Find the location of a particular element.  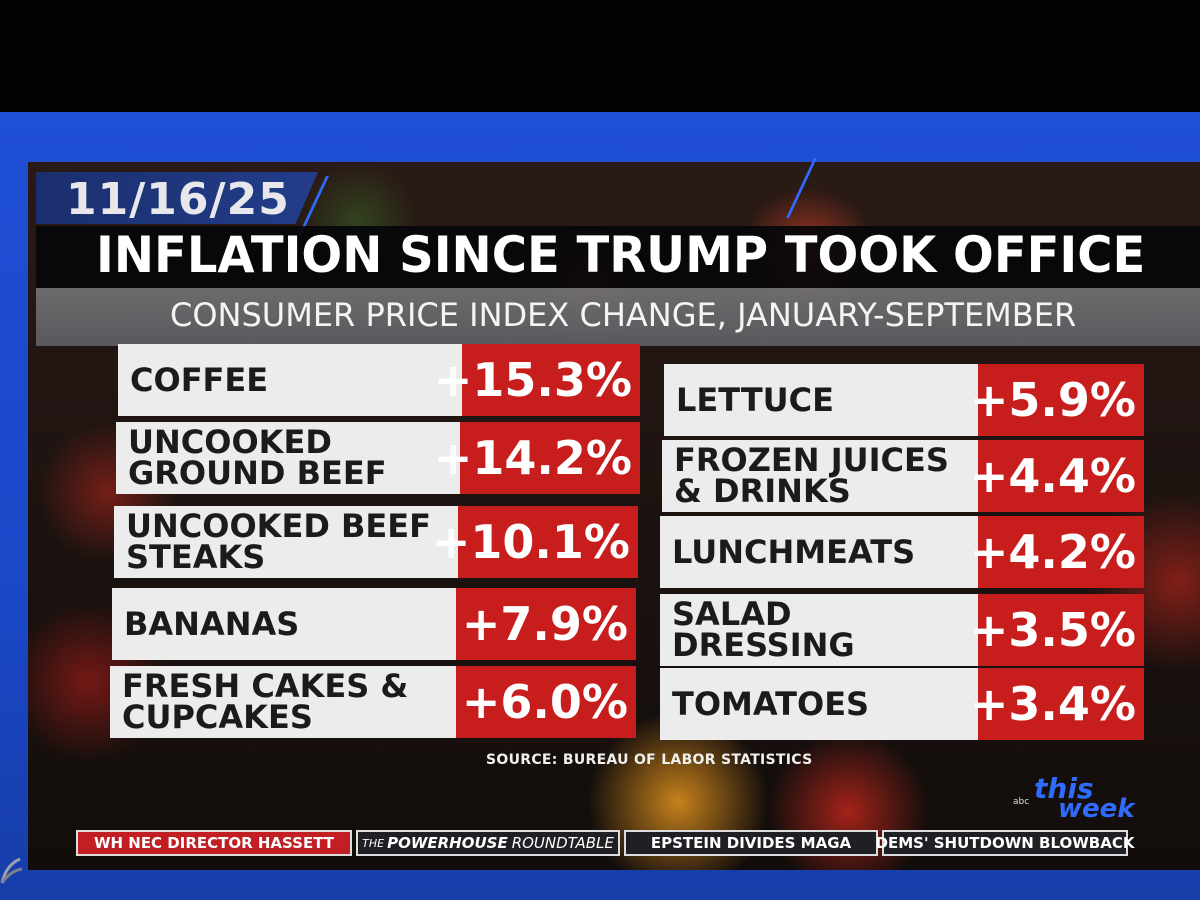

title-bar is located at coordinates (618, 257).